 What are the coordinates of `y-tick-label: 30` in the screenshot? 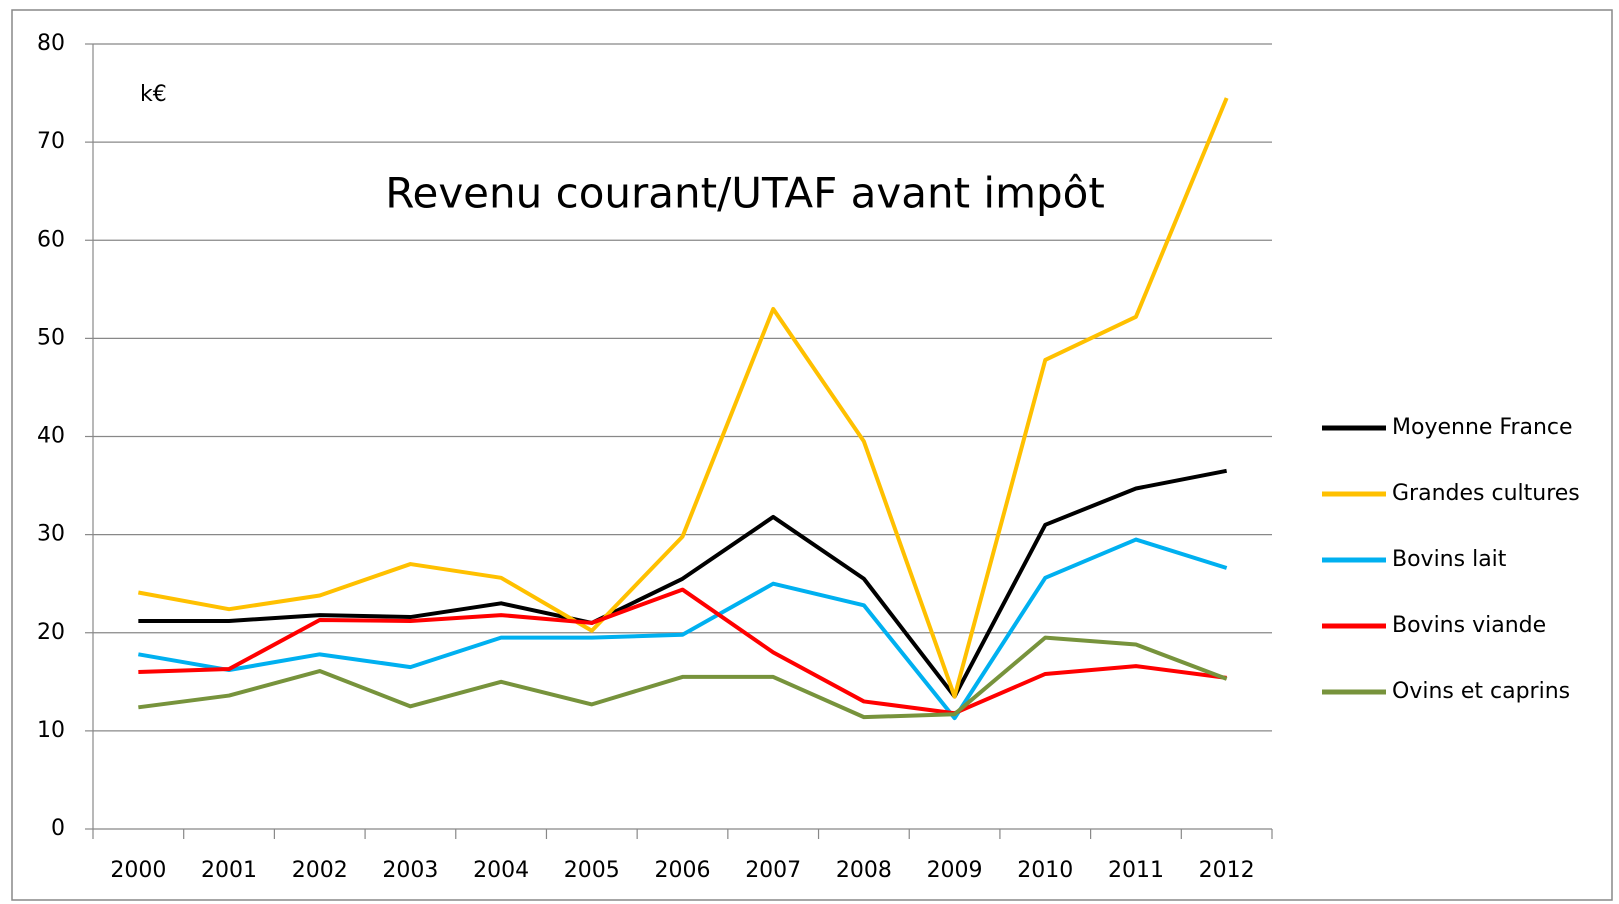 It's located at (51, 534).